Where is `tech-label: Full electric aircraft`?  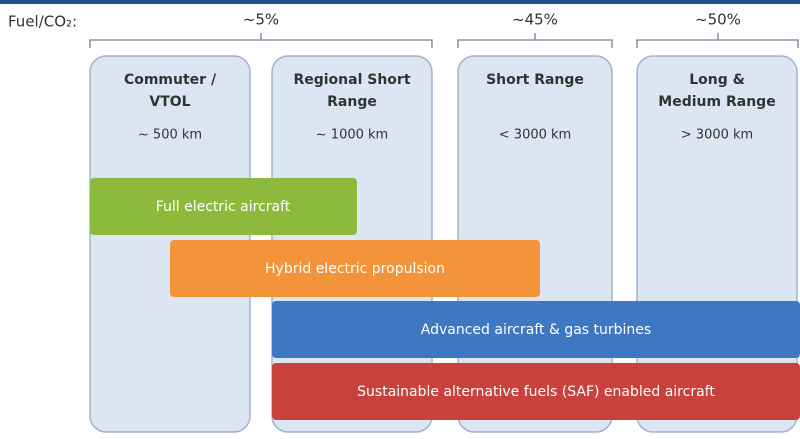
tech-label: Full electric aircraft is located at coordinates (223, 207).